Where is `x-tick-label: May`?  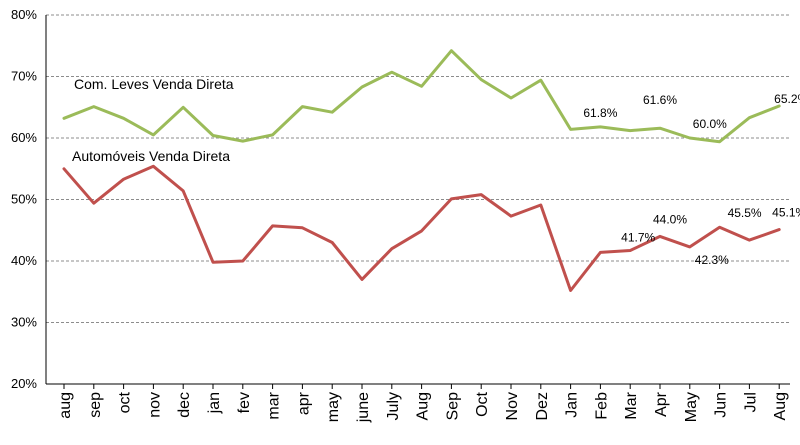
x-tick-label: May is located at coordinates (691, 407).